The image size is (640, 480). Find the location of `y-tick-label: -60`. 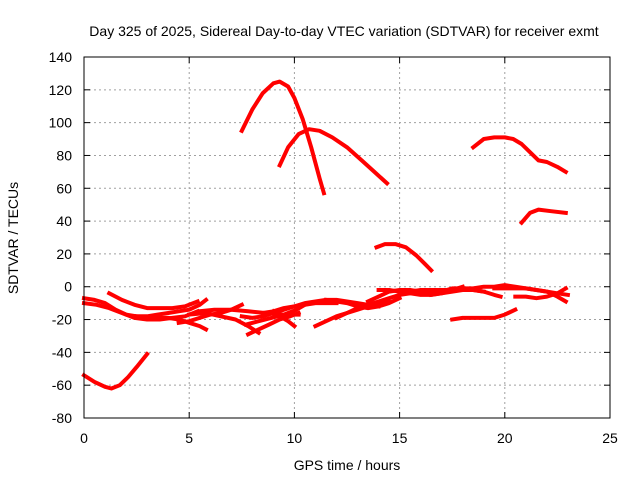

y-tick-label: -60 is located at coordinates (62, 385).